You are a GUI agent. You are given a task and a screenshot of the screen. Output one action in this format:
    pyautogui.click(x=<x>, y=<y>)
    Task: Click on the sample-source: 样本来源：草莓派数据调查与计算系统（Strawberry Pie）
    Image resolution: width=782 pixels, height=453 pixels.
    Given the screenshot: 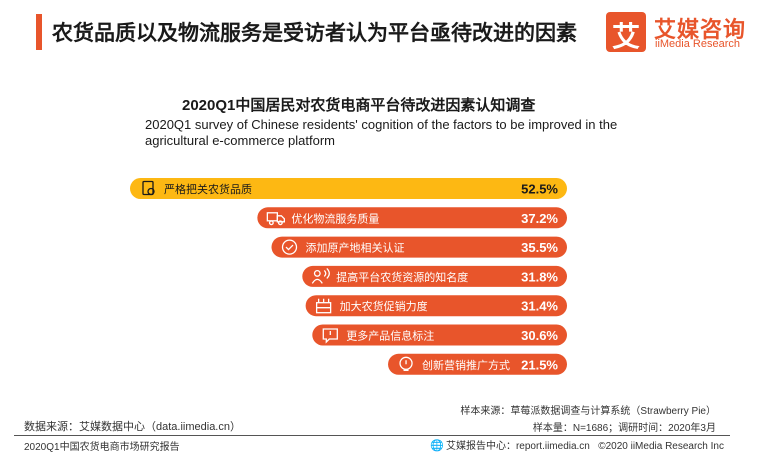 What is the action you would take?
    pyautogui.click(x=588, y=411)
    